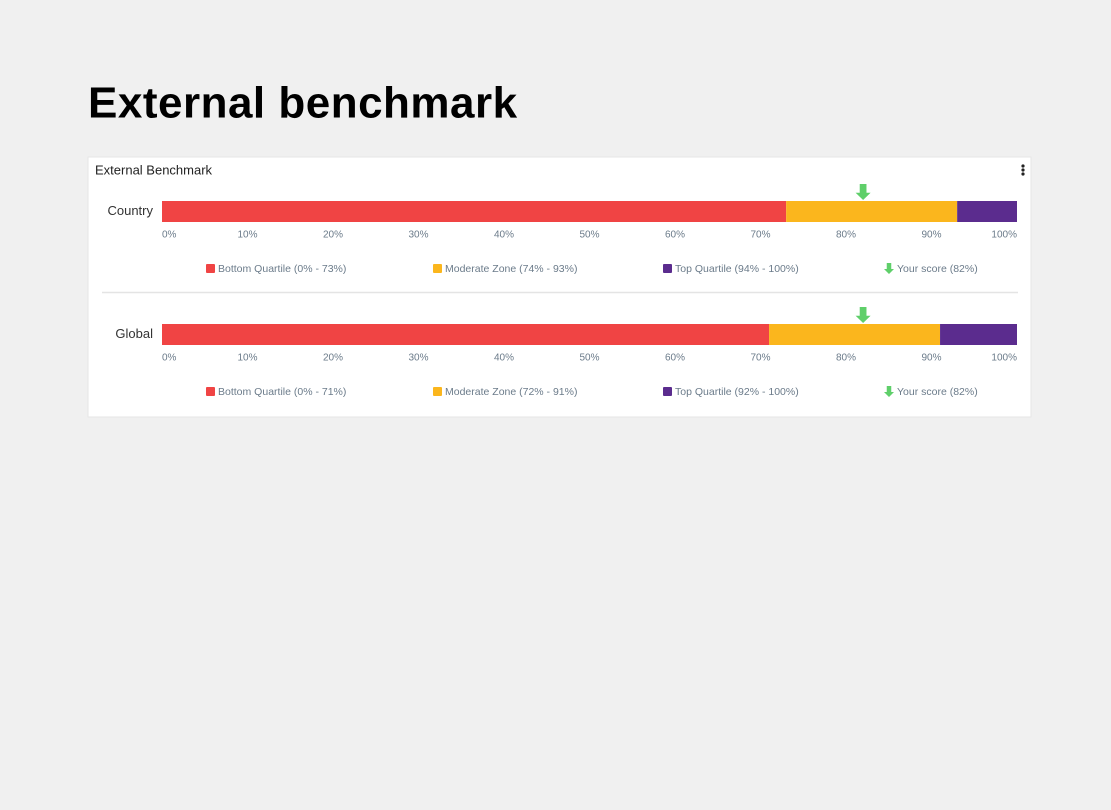 This screenshot has height=810, width=1111. Describe the element at coordinates (282, 269) in the screenshot. I see `legend-label: Bottom Quartile (0% - 73%)` at that location.